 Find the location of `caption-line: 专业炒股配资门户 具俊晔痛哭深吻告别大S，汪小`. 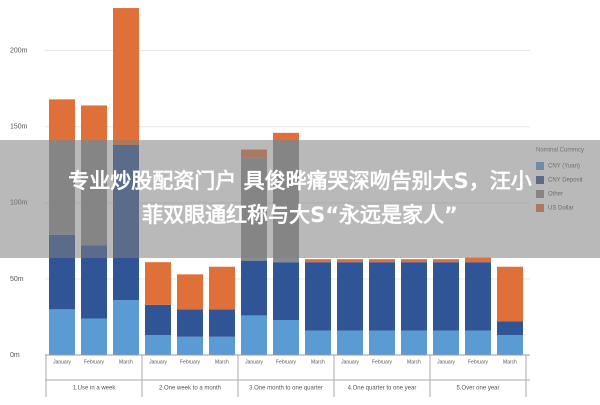

caption-line: 专业炒股配资门户 具俊晔痛哭深吻告别大S，汪小 is located at coordinates (299, 181).